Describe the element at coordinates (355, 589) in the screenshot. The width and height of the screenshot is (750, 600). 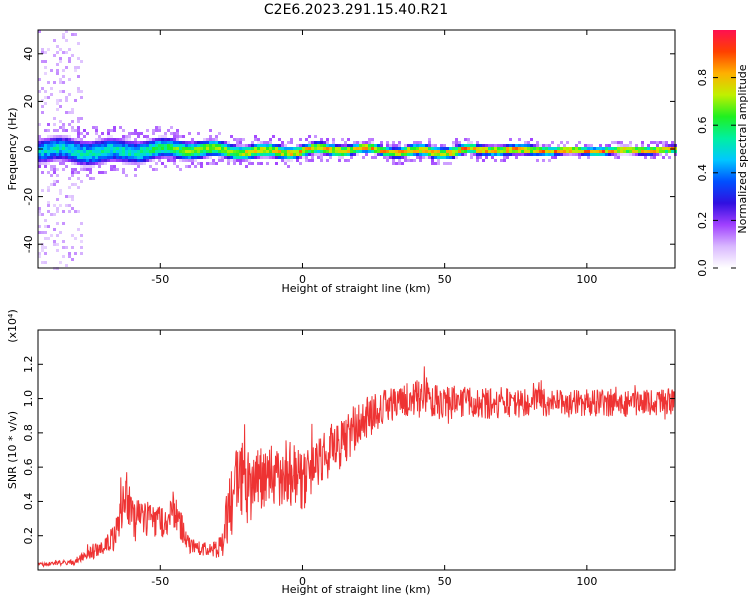
I see `snr-x-axis-label: Height of straight line (km)` at that location.